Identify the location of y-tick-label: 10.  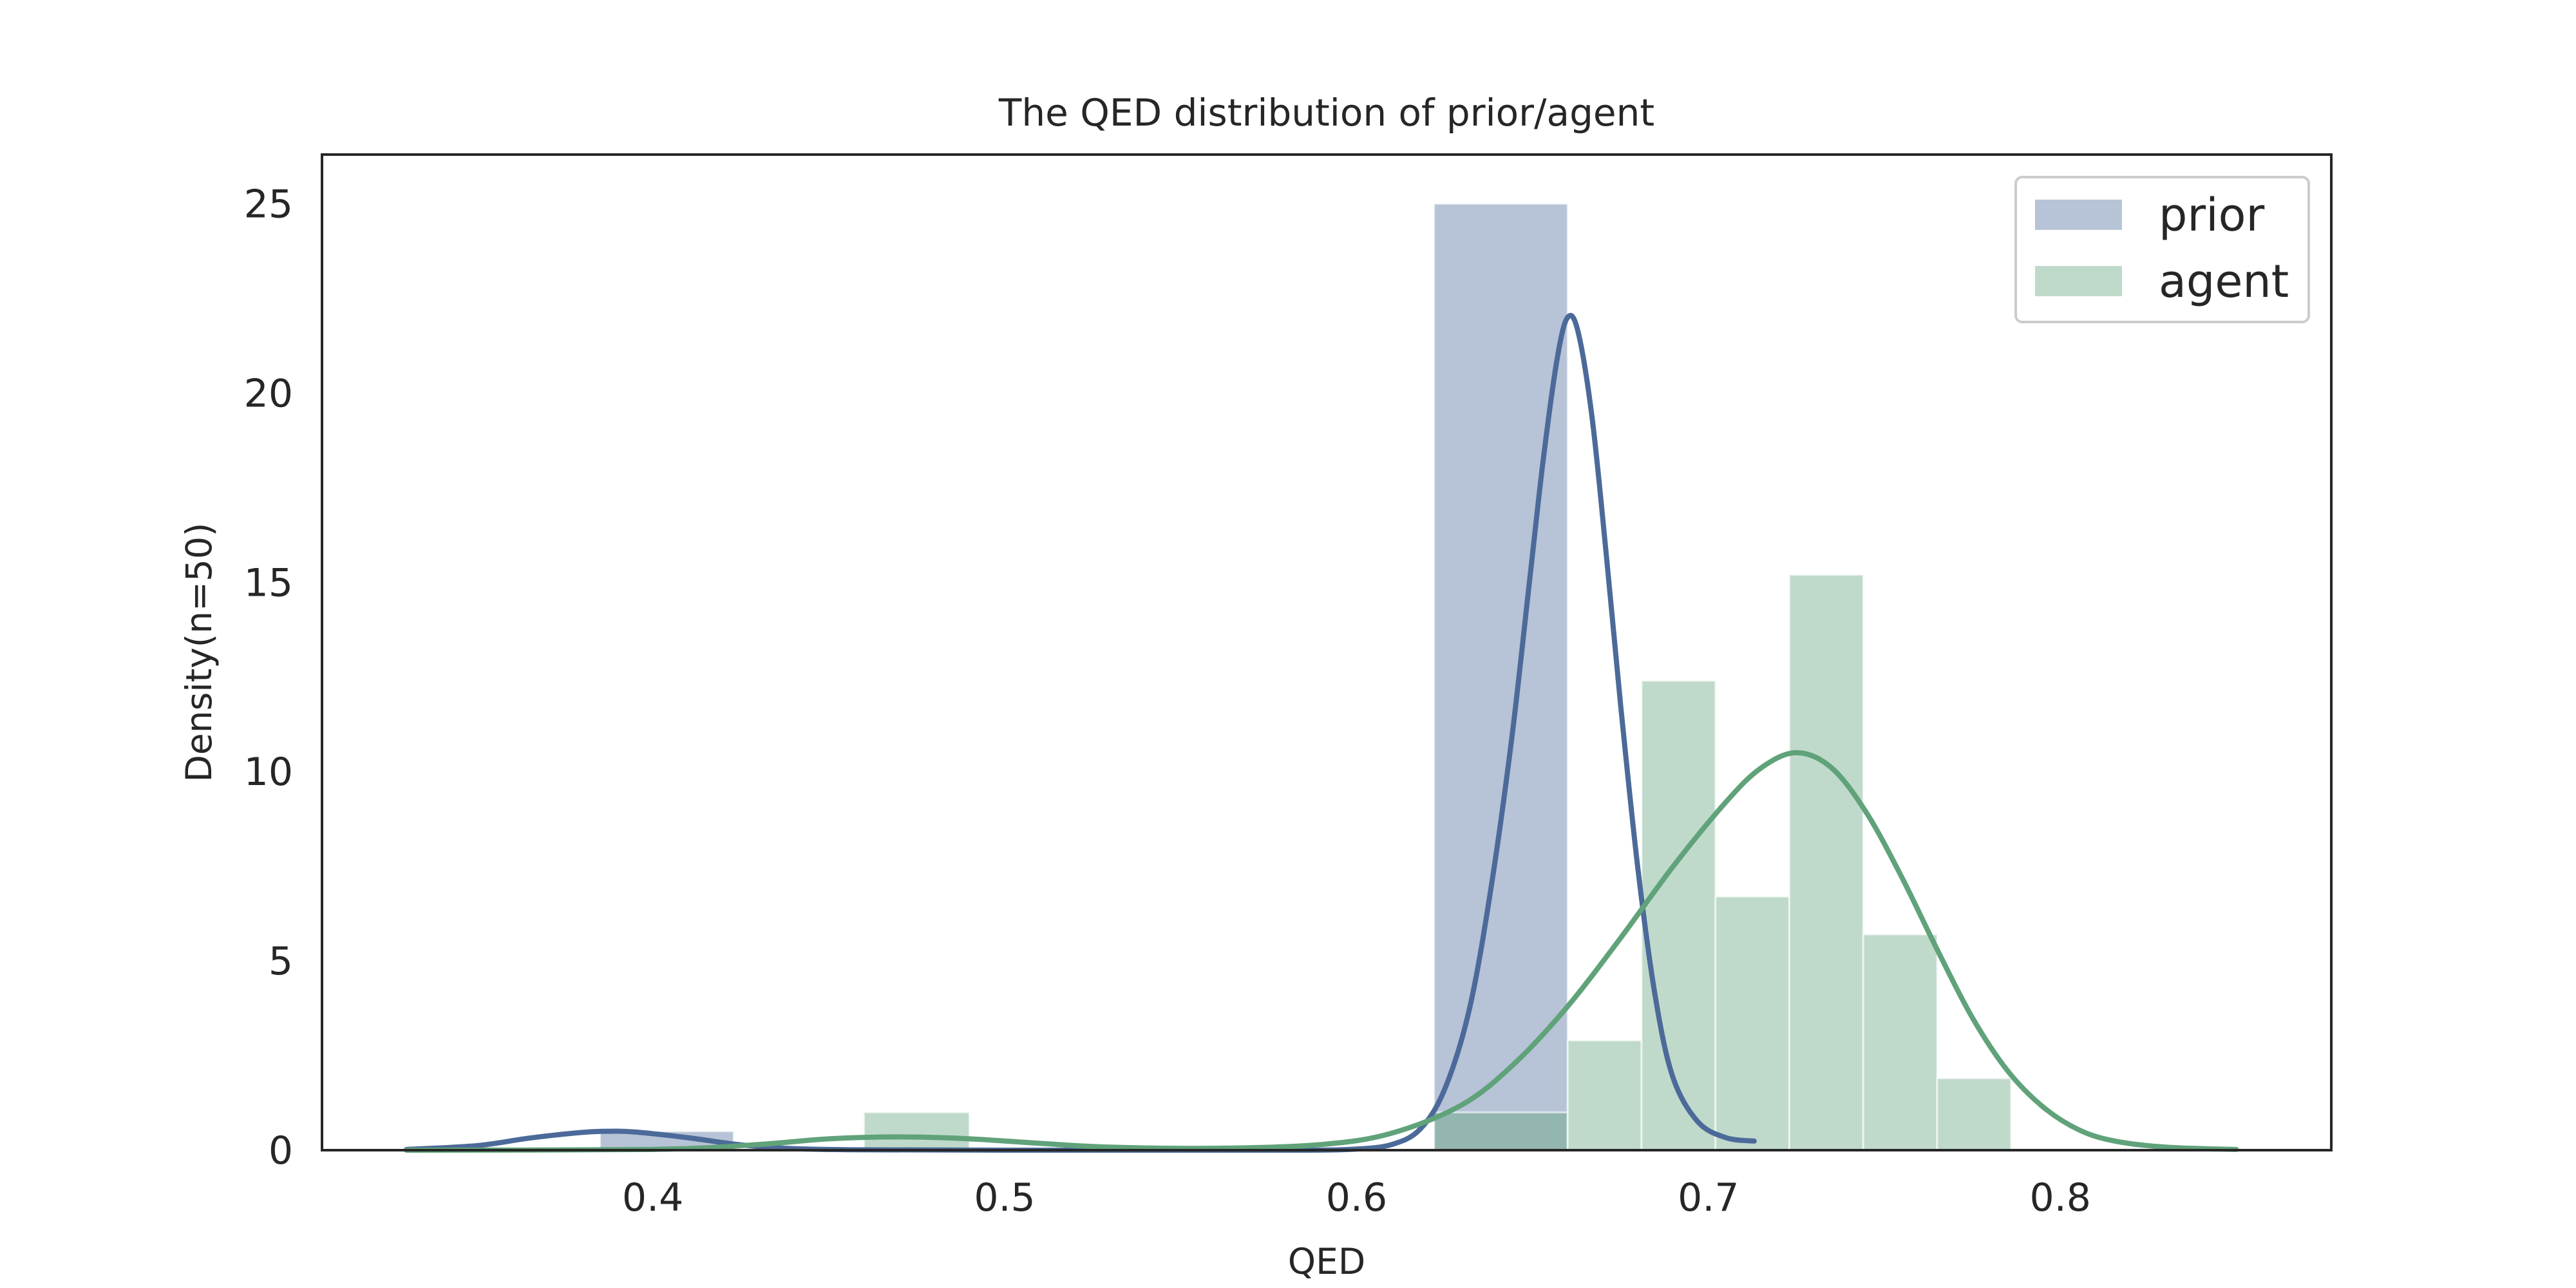
(269, 773).